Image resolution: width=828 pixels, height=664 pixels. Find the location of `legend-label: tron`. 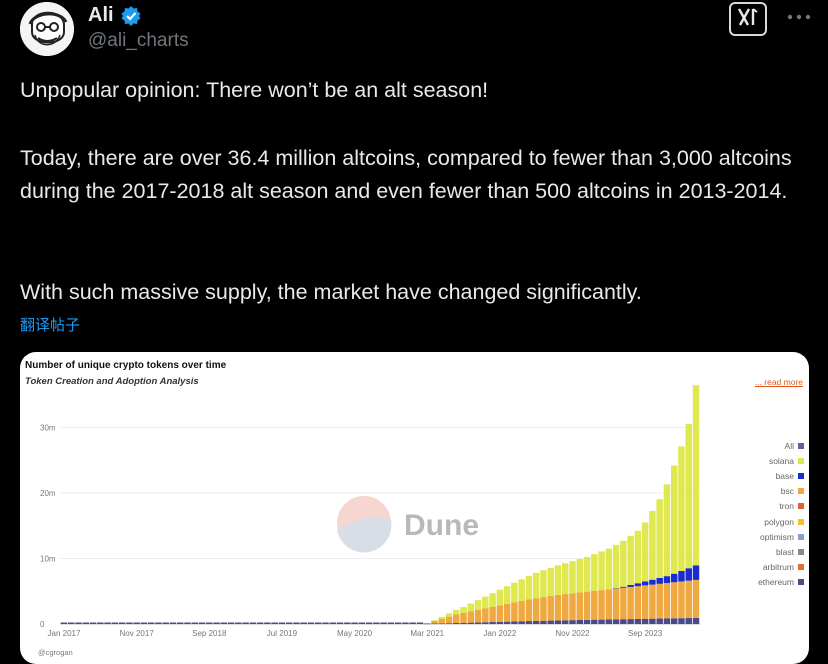

legend-label: tron is located at coordinates (786, 506).